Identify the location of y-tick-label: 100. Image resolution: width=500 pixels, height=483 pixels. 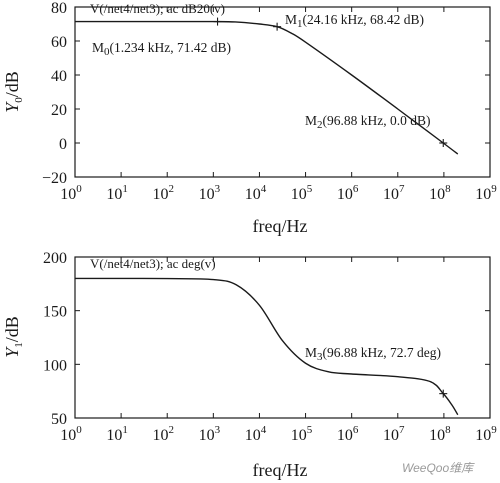
(55, 365).